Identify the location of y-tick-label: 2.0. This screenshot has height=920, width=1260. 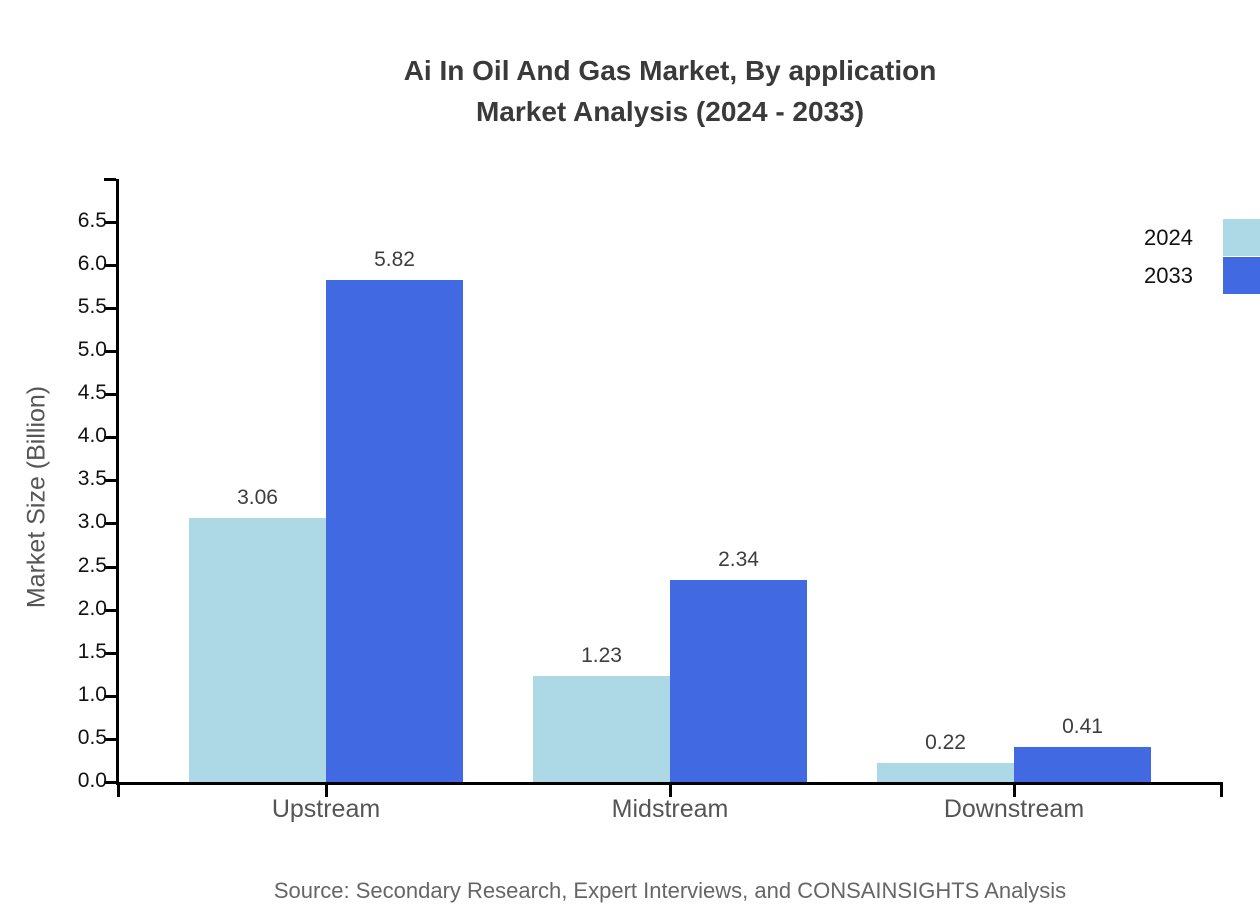
(92, 608).